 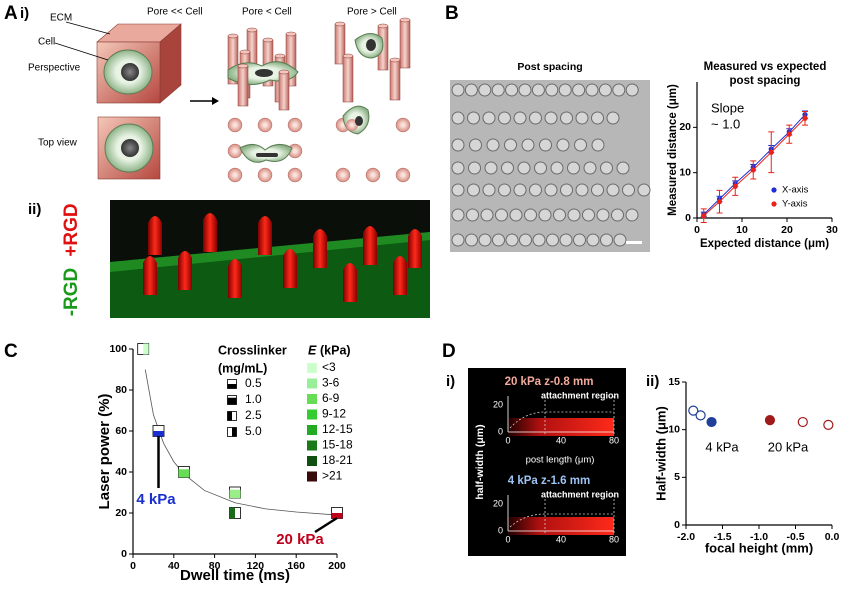 I want to click on x-tick-label: 0.0, so click(x=832, y=537).